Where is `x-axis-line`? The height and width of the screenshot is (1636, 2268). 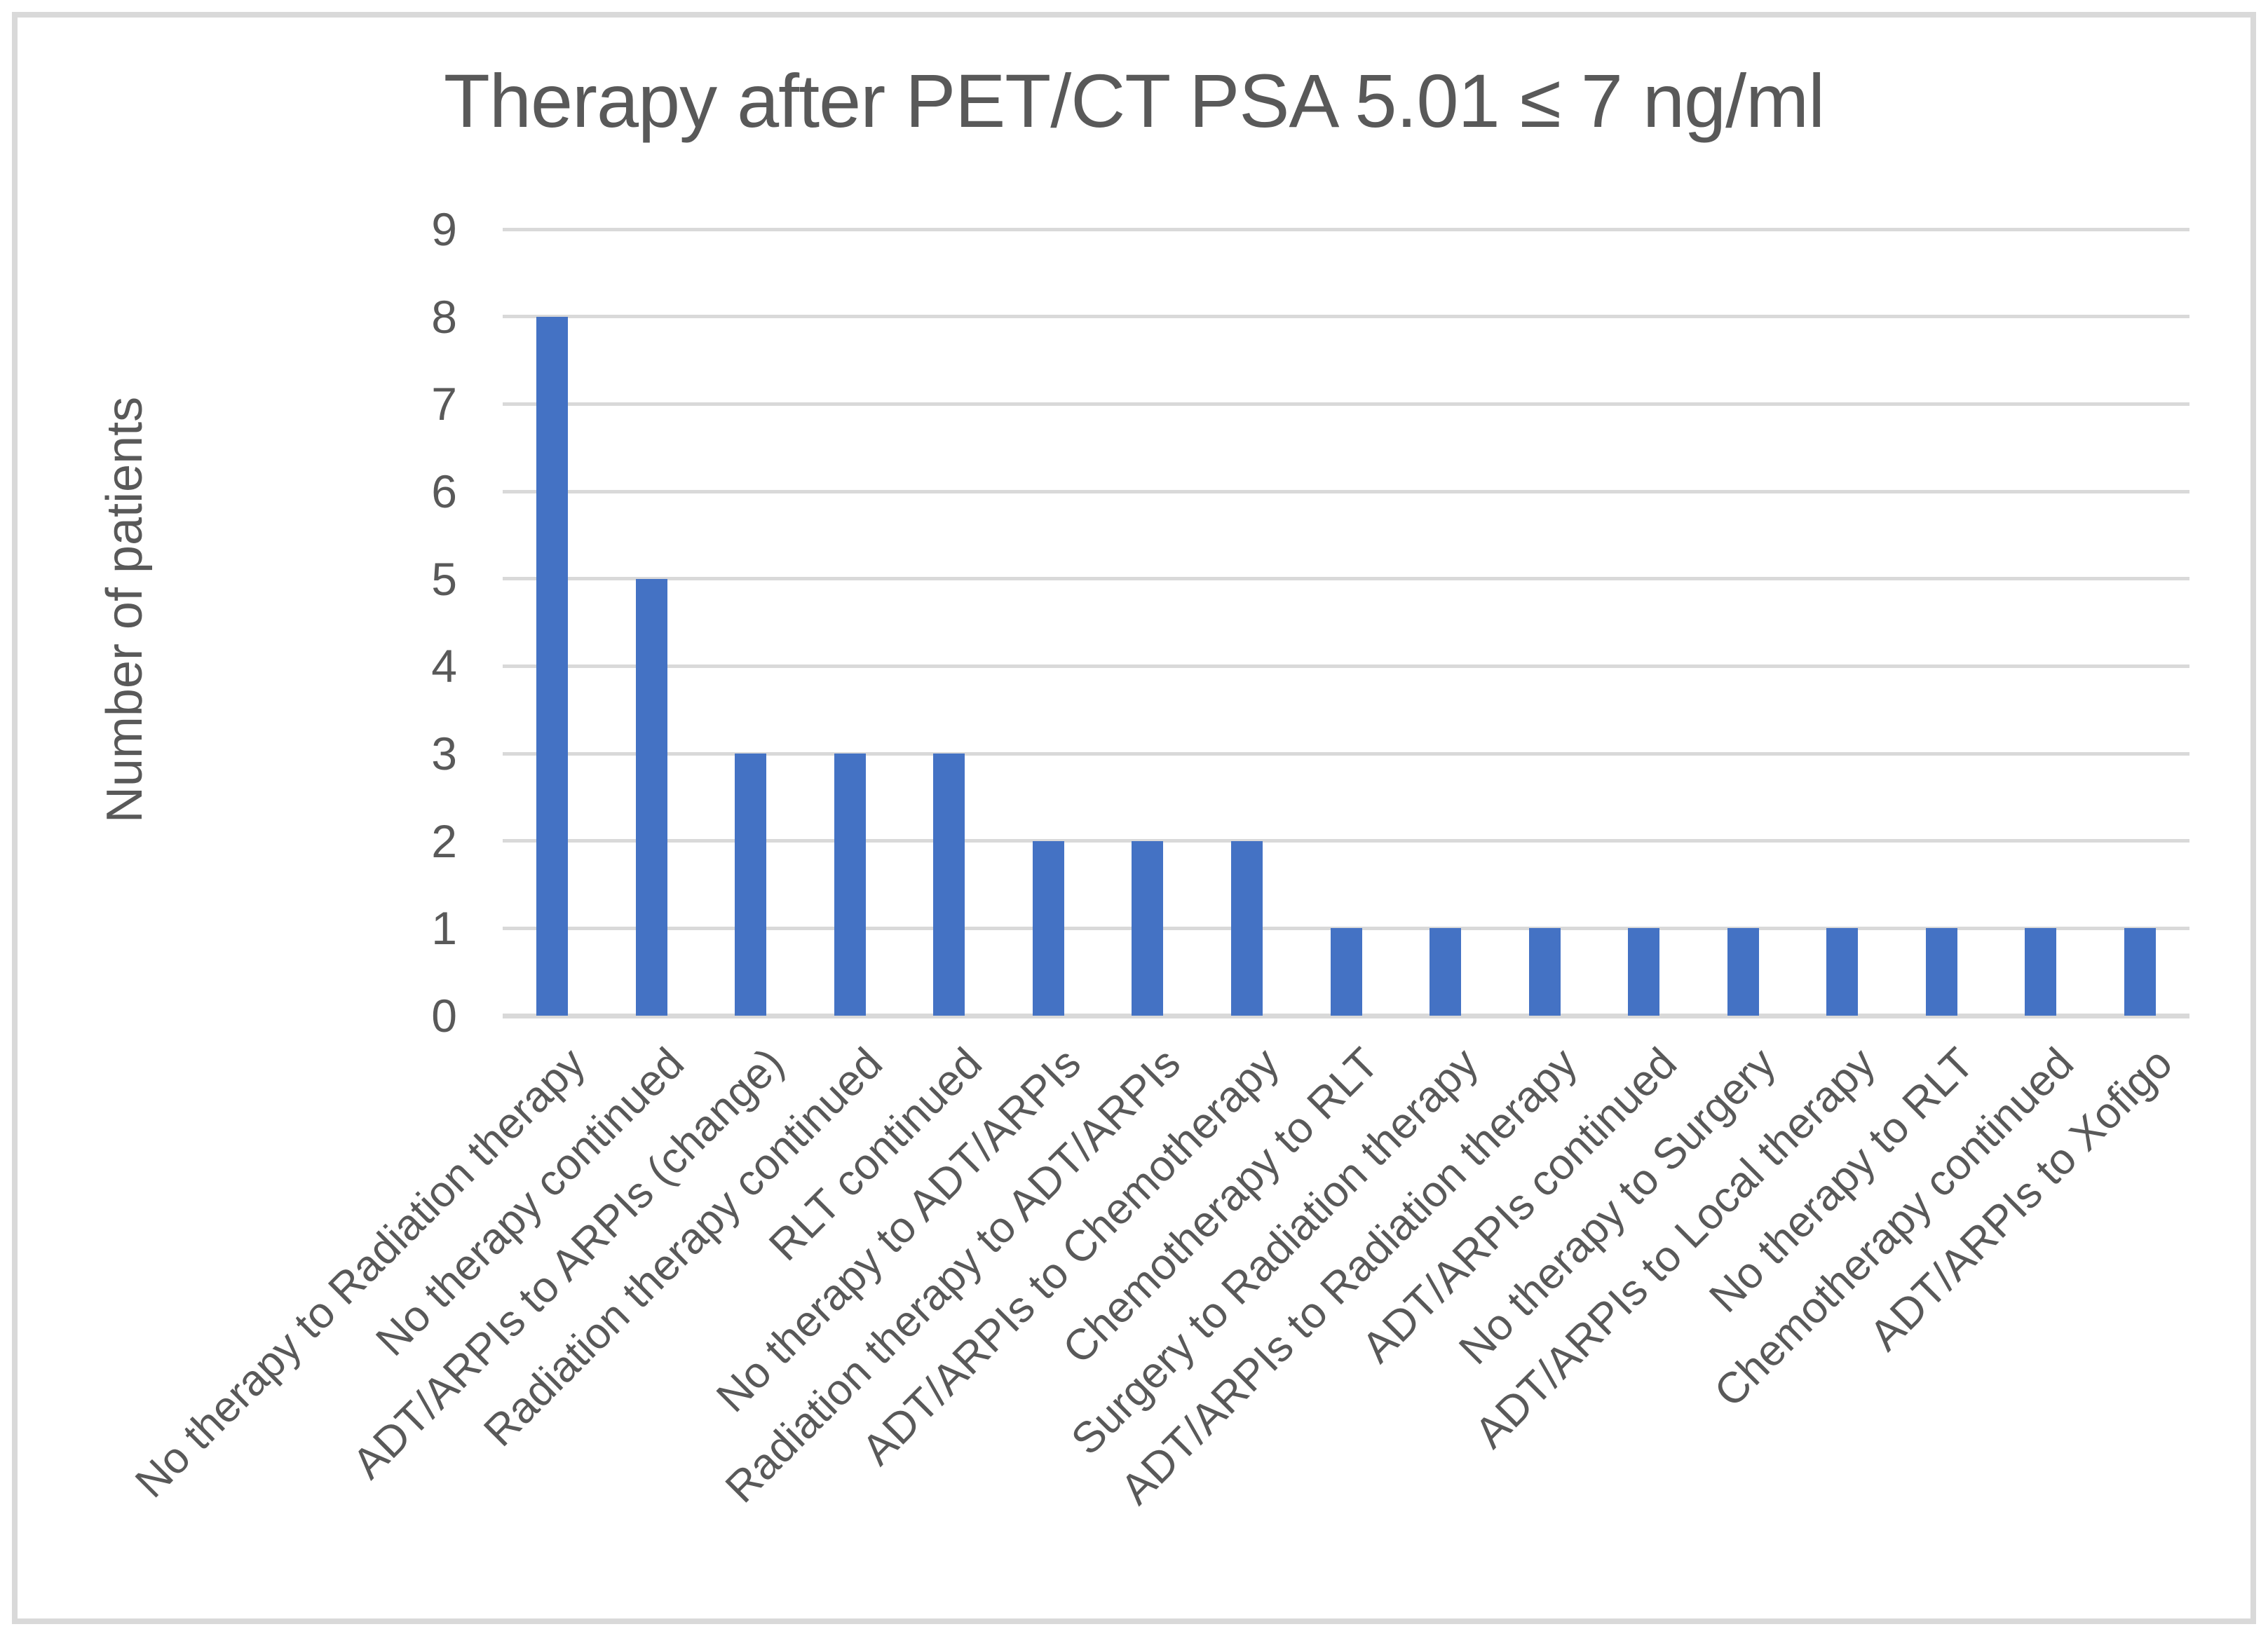
x-axis-line is located at coordinates (1346, 1015).